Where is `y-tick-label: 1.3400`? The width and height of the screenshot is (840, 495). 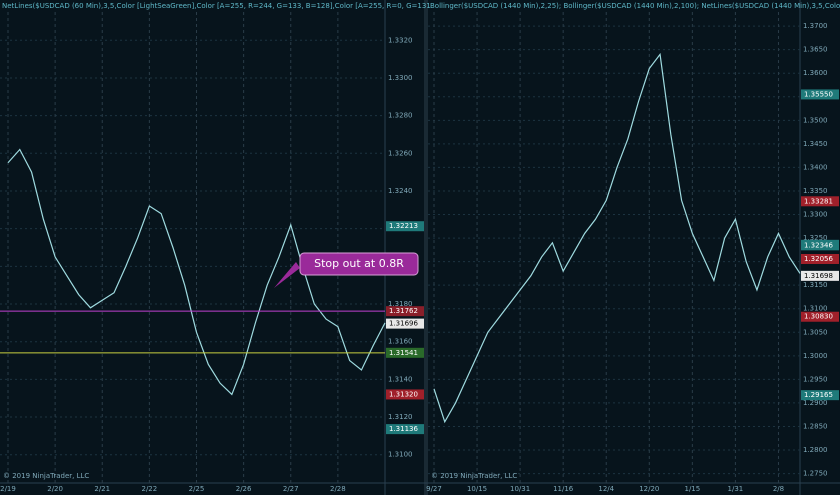 y-tick-label: 1.3400 is located at coordinates (815, 167).